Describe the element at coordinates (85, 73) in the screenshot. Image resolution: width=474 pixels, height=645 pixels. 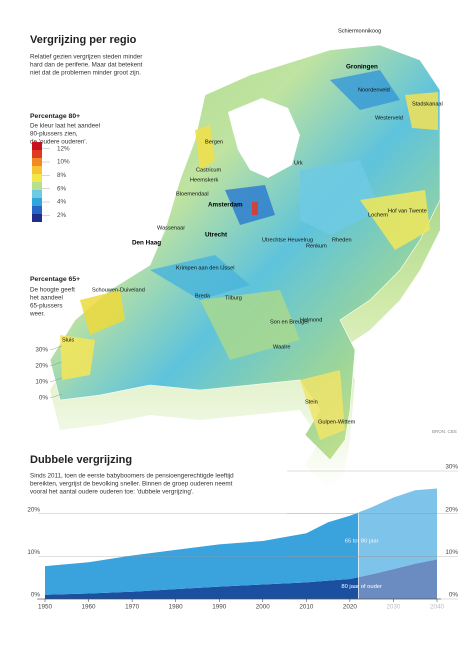
I see `map-intro: niet dat de problemen minder groot zijn.` at that location.